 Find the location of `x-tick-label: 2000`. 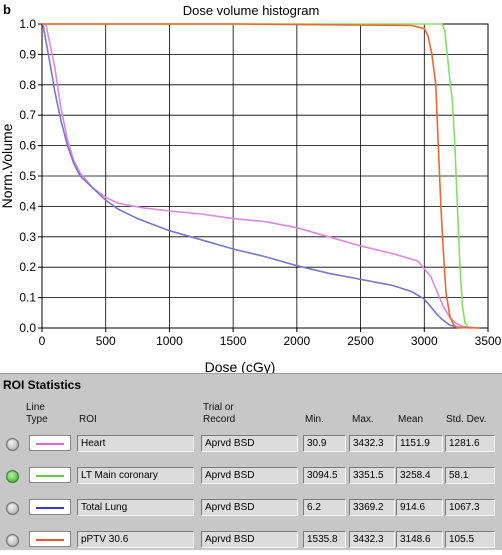

x-tick-label: 2000 is located at coordinates (297, 341).